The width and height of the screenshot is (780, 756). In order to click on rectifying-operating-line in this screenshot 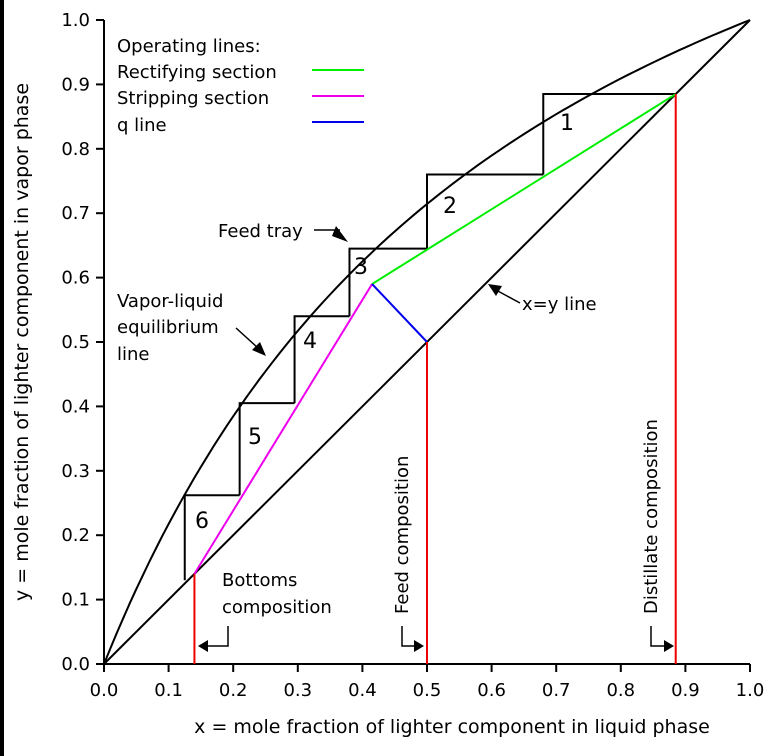, I will do `click(524, 189)`.